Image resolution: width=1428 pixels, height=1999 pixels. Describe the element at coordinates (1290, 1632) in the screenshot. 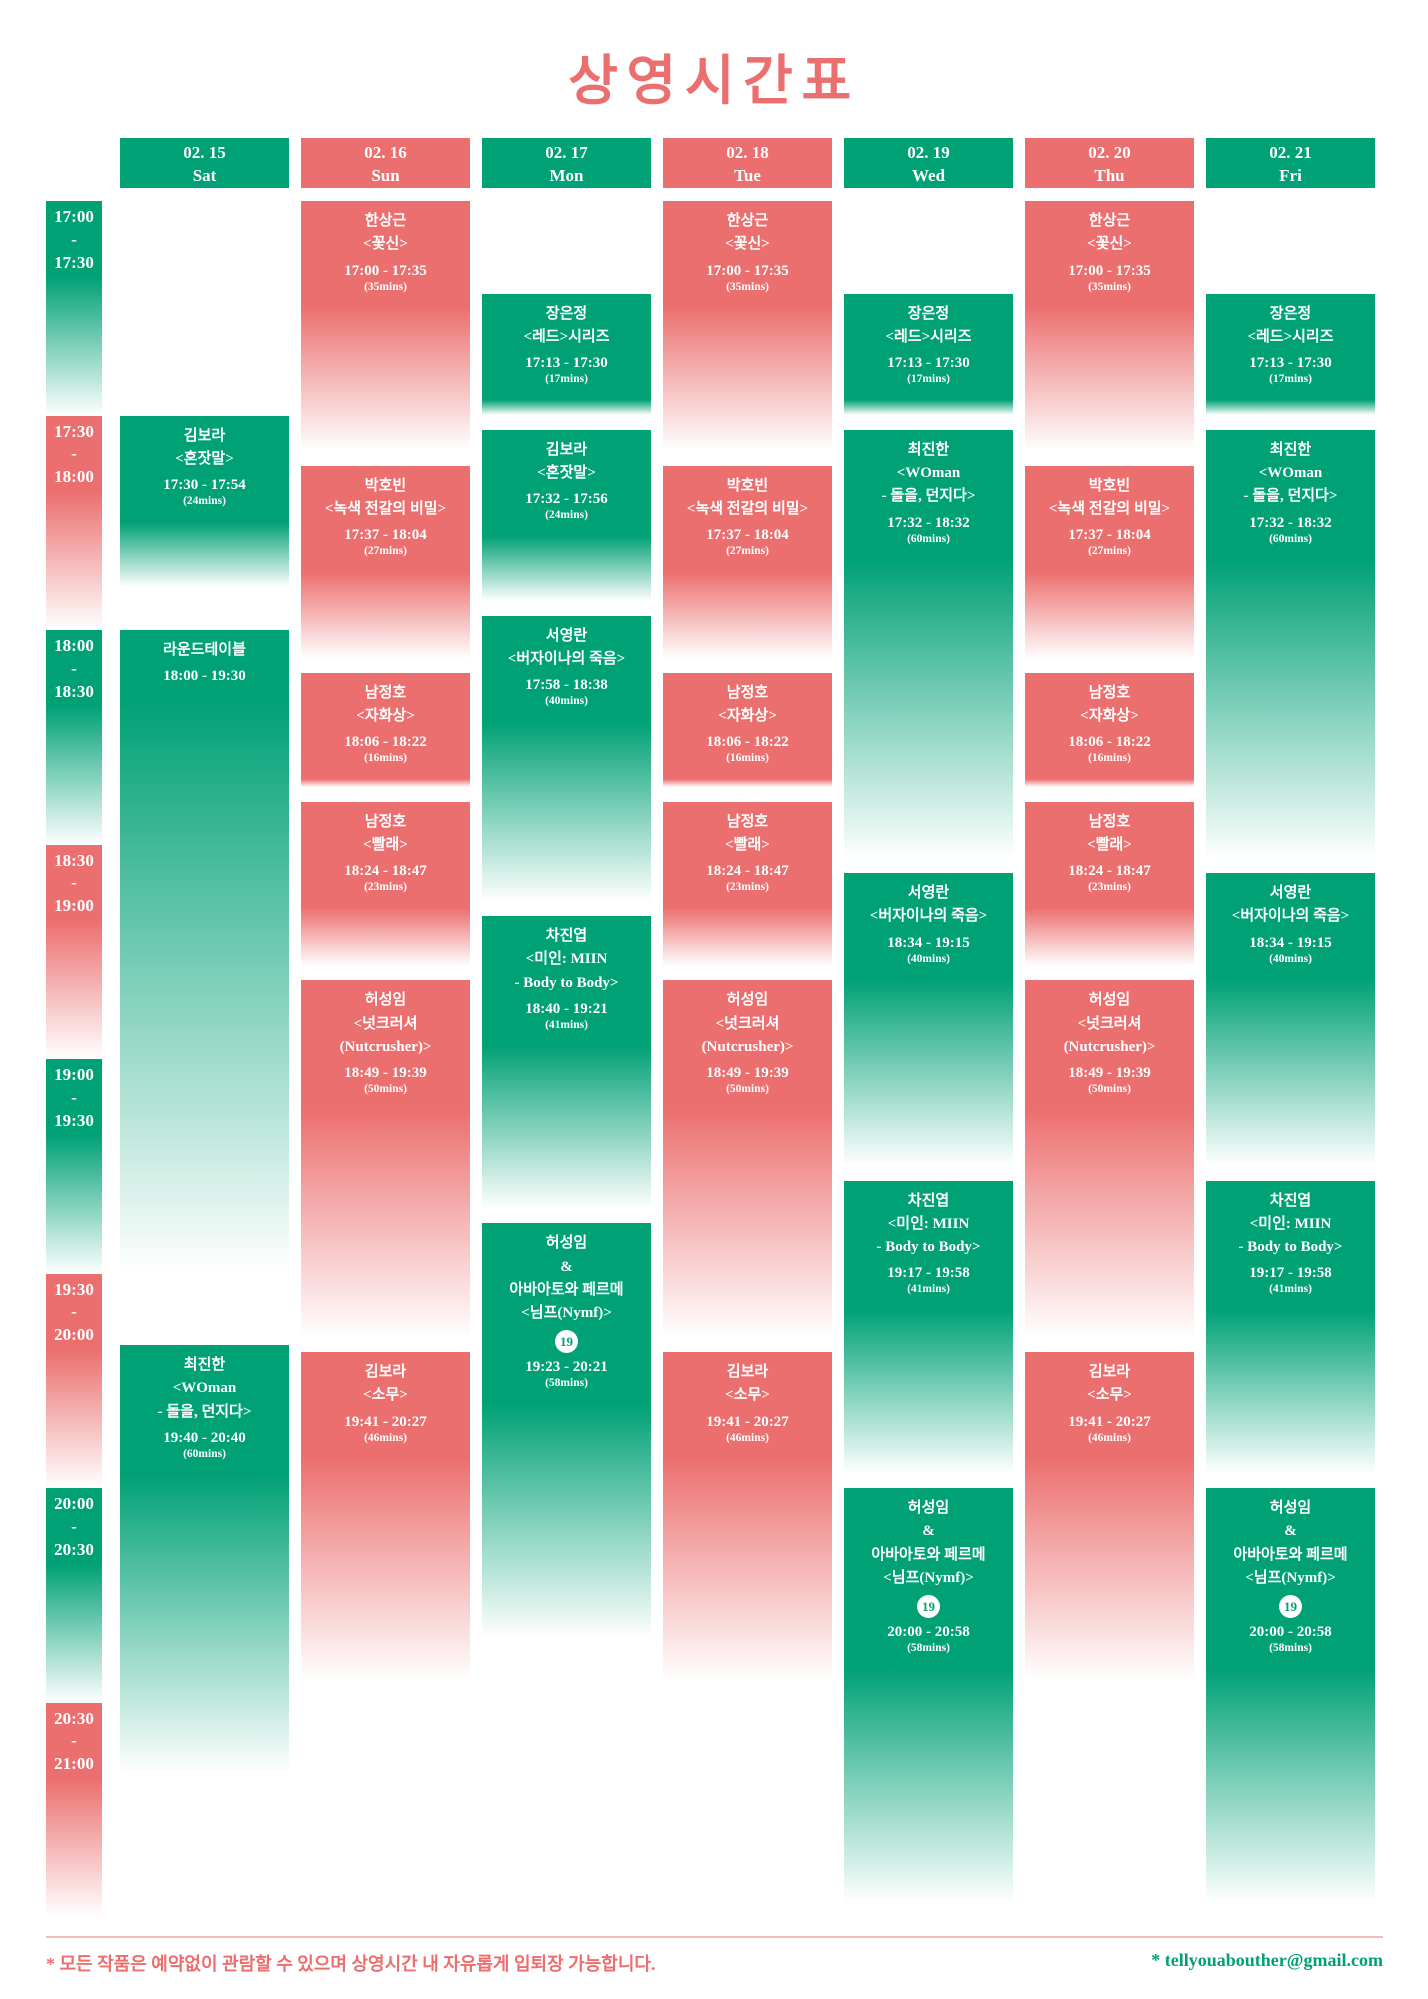

I see `event-time: 20:00 - 20:58` at that location.